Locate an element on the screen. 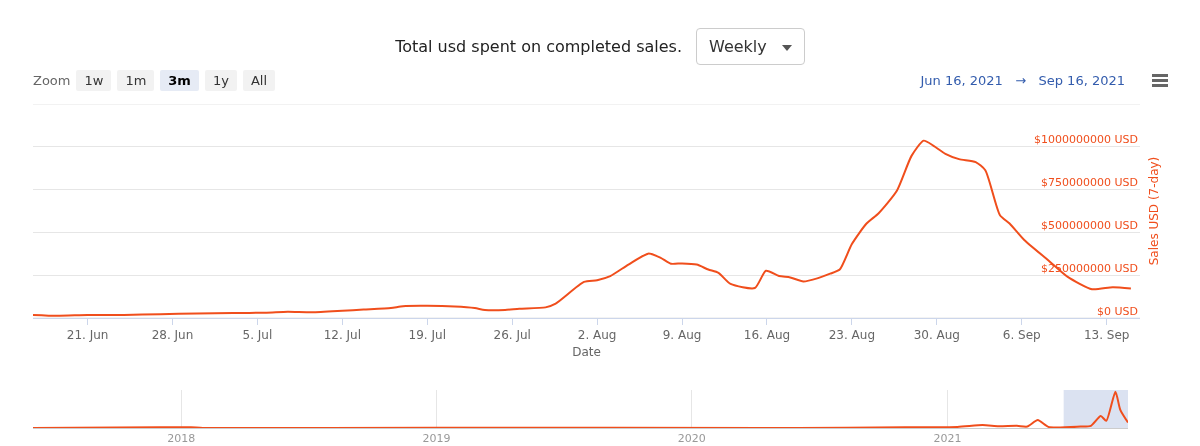  x-axis-title: Date is located at coordinates (586, 352).